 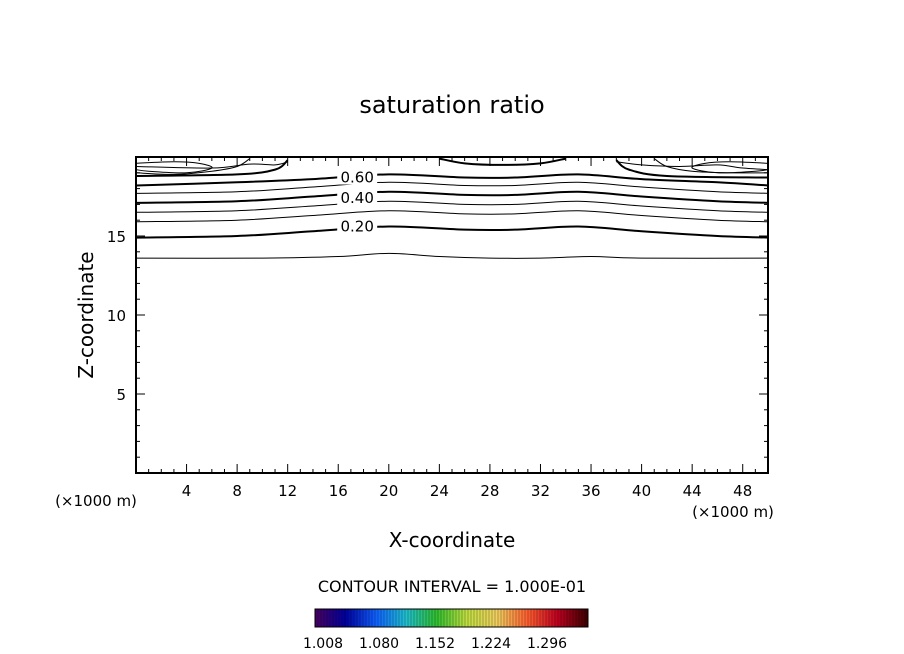 What do you see at coordinates (379, 644) in the screenshot?
I see `colorbar-tick-label: 1.080` at bounding box center [379, 644].